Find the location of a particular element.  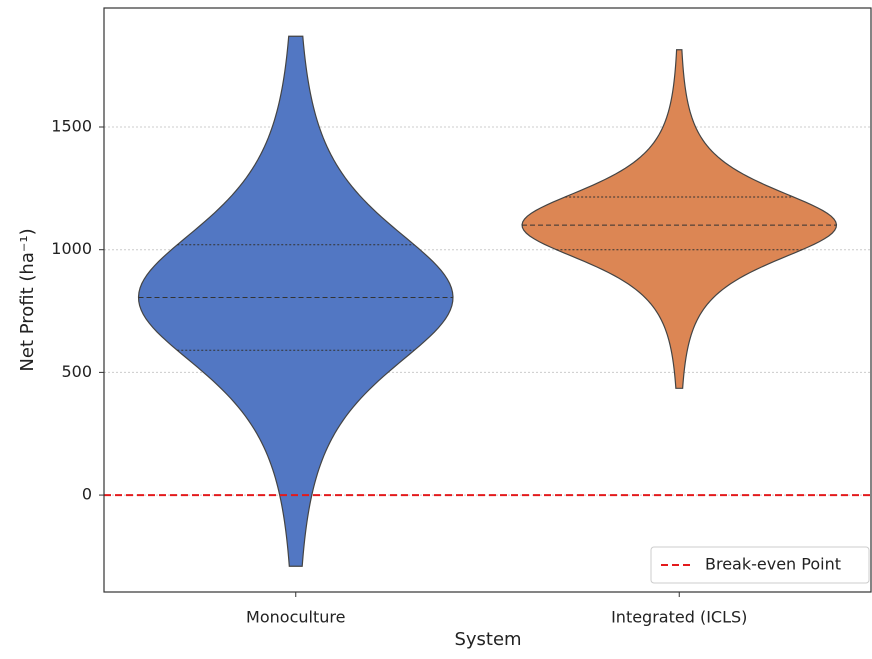

legend-box is located at coordinates (760, 565).